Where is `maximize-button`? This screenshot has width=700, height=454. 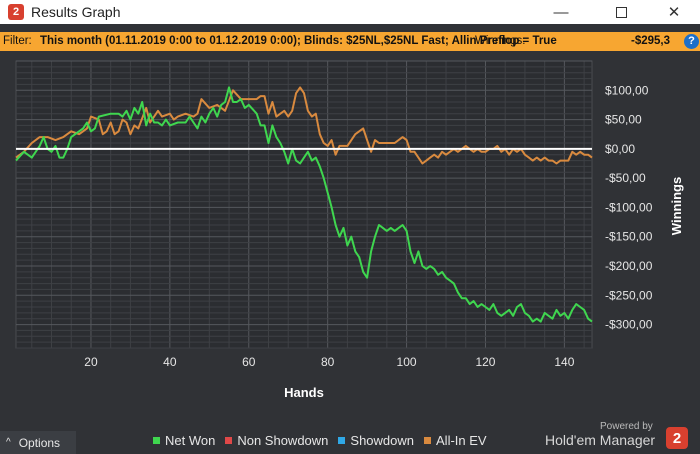
maximize-button is located at coordinates (621, 12).